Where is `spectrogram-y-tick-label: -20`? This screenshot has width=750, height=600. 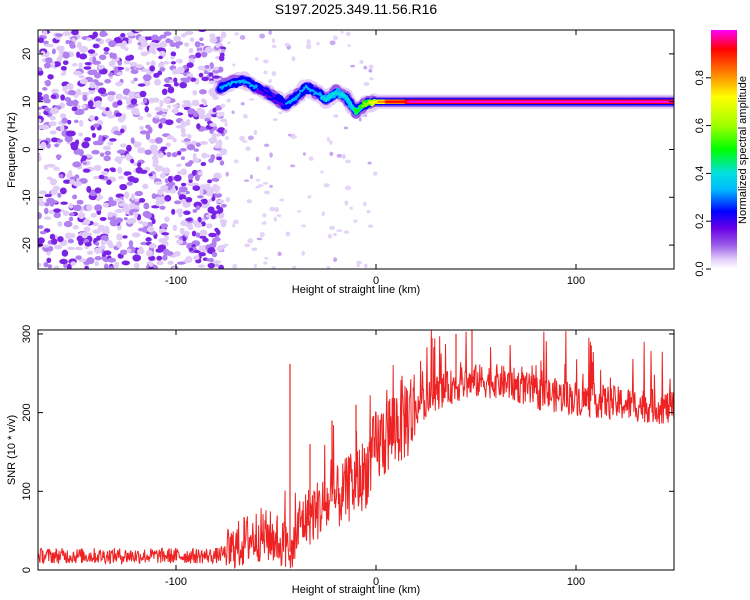
spectrogram-y-tick-label: -20 is located at coordinates (27, 245).